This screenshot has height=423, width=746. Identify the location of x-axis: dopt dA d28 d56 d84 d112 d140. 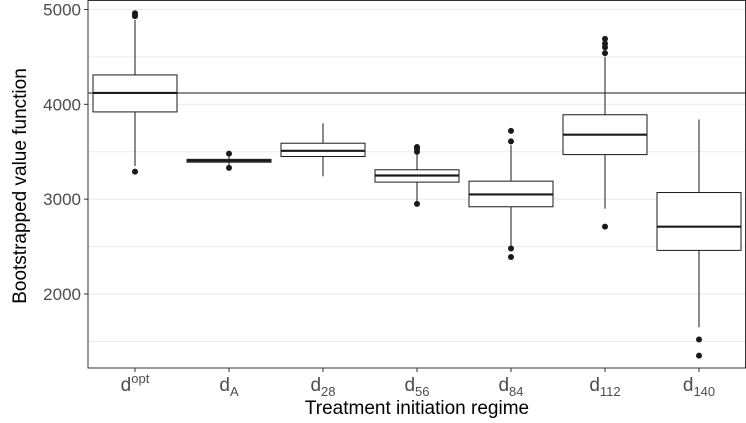
(418, 383).